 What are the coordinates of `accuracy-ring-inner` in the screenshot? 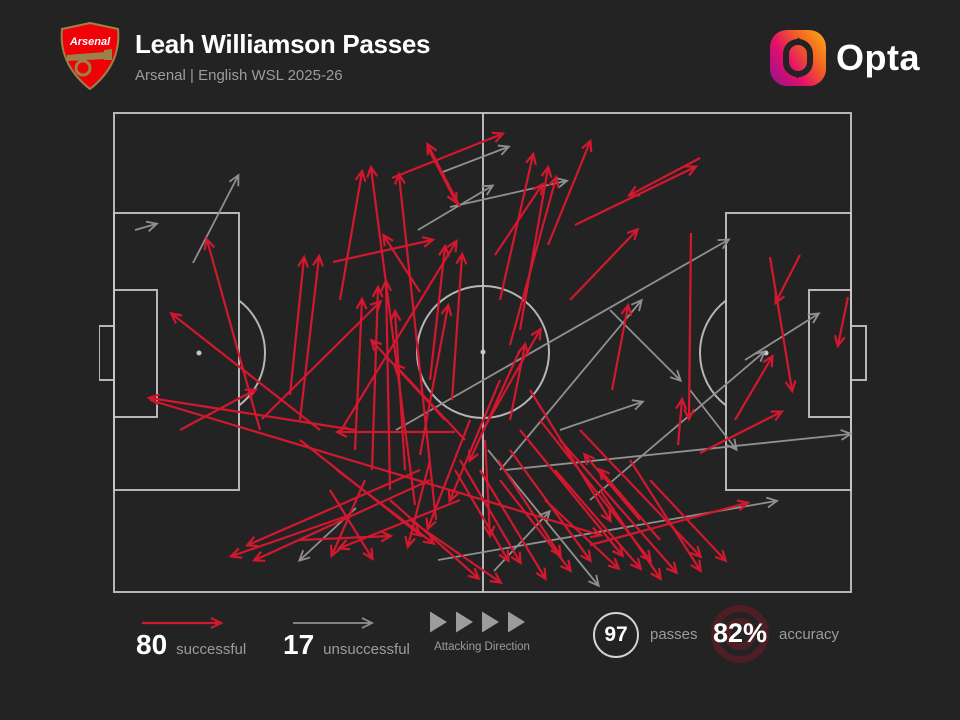 It's located at (740, 634).